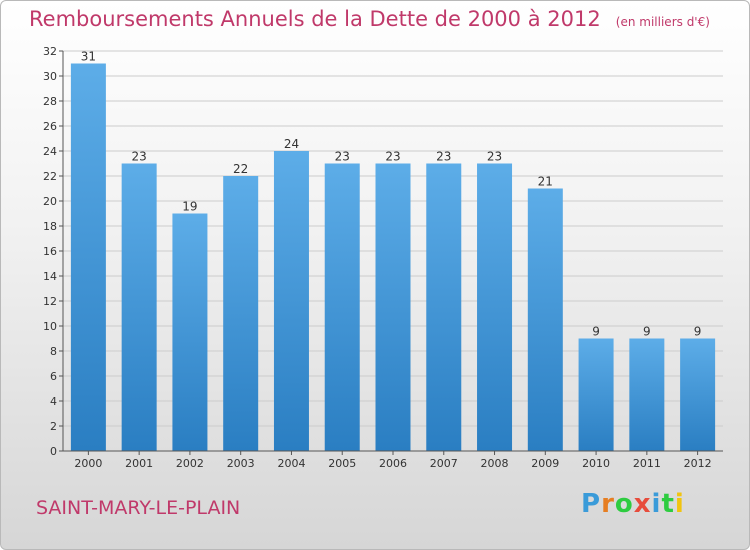  Describe the element at coordinates (495, 463) in the screenshot. I see `x-tick-label: 2008` at that location.